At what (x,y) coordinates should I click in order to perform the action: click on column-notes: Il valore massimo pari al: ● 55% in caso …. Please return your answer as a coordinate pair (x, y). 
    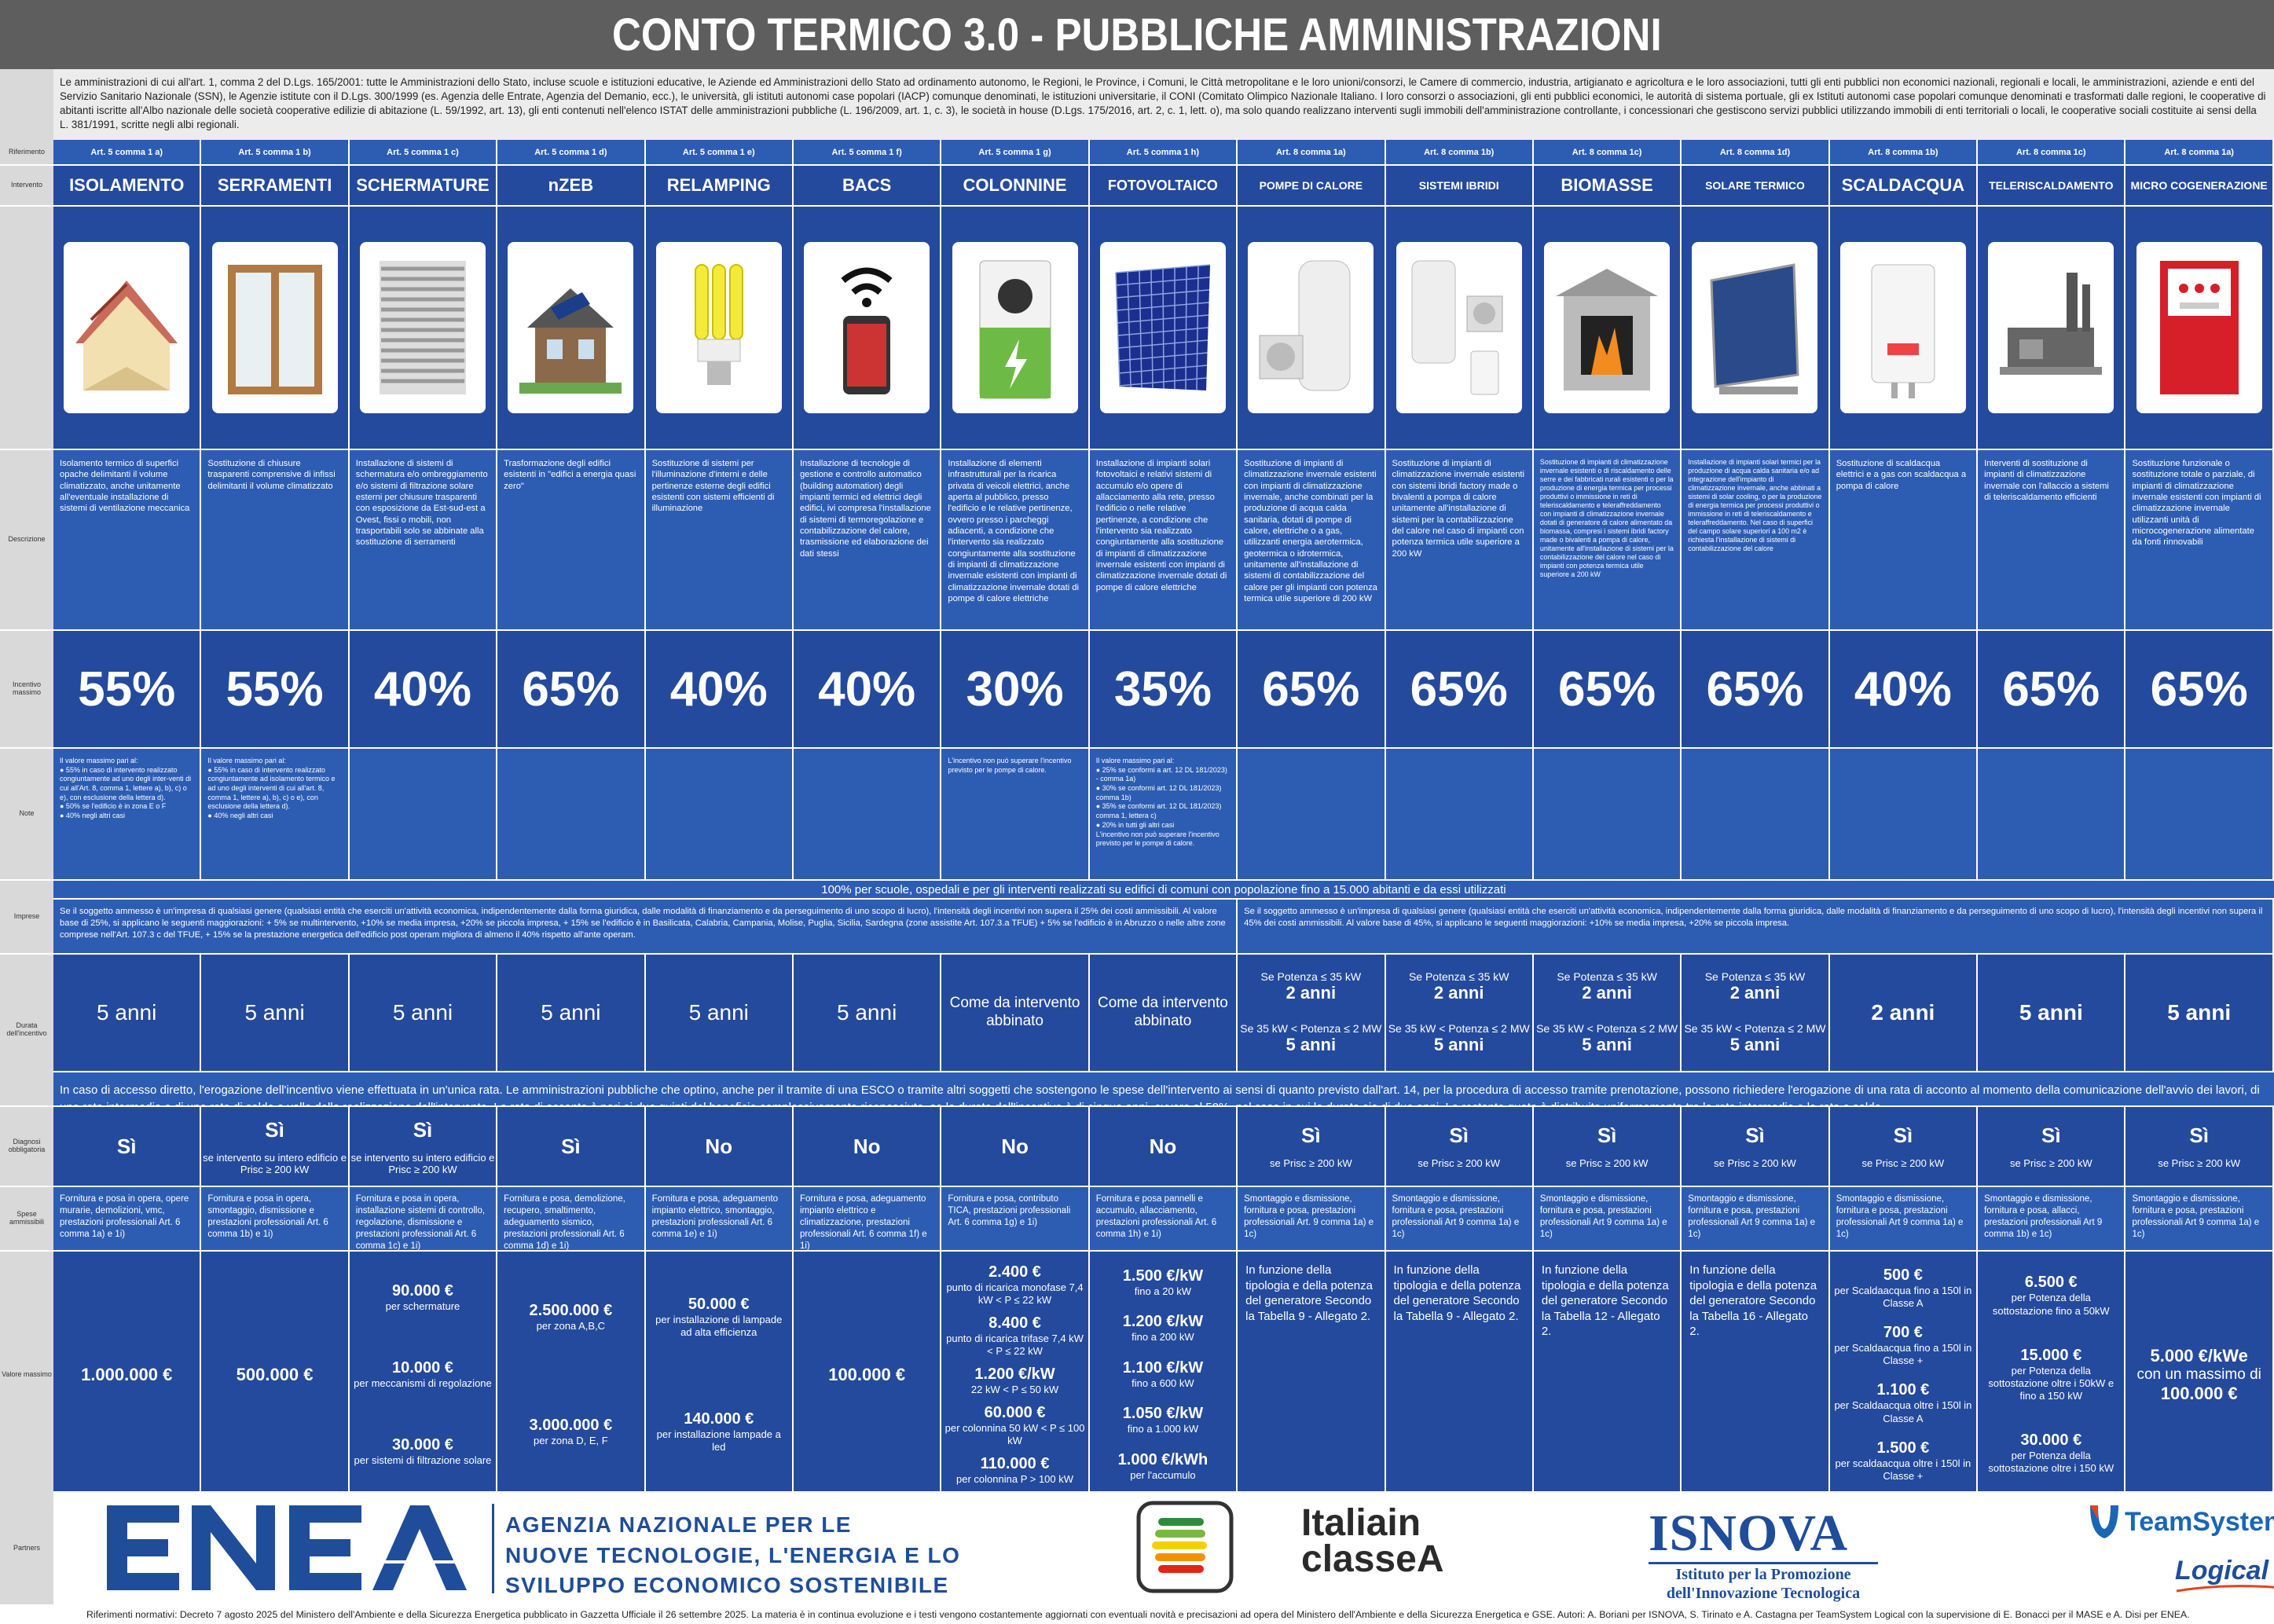
    Looking at the image, I should click on (127, 815).